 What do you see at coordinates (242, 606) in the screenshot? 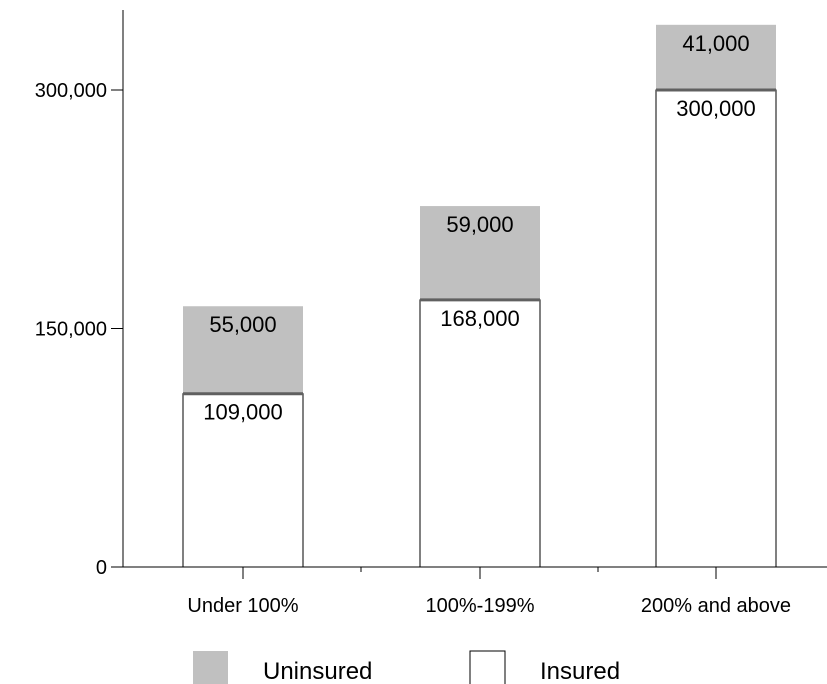
I see `x-tick-label: Under 100%` at bounding box center [242, 606].